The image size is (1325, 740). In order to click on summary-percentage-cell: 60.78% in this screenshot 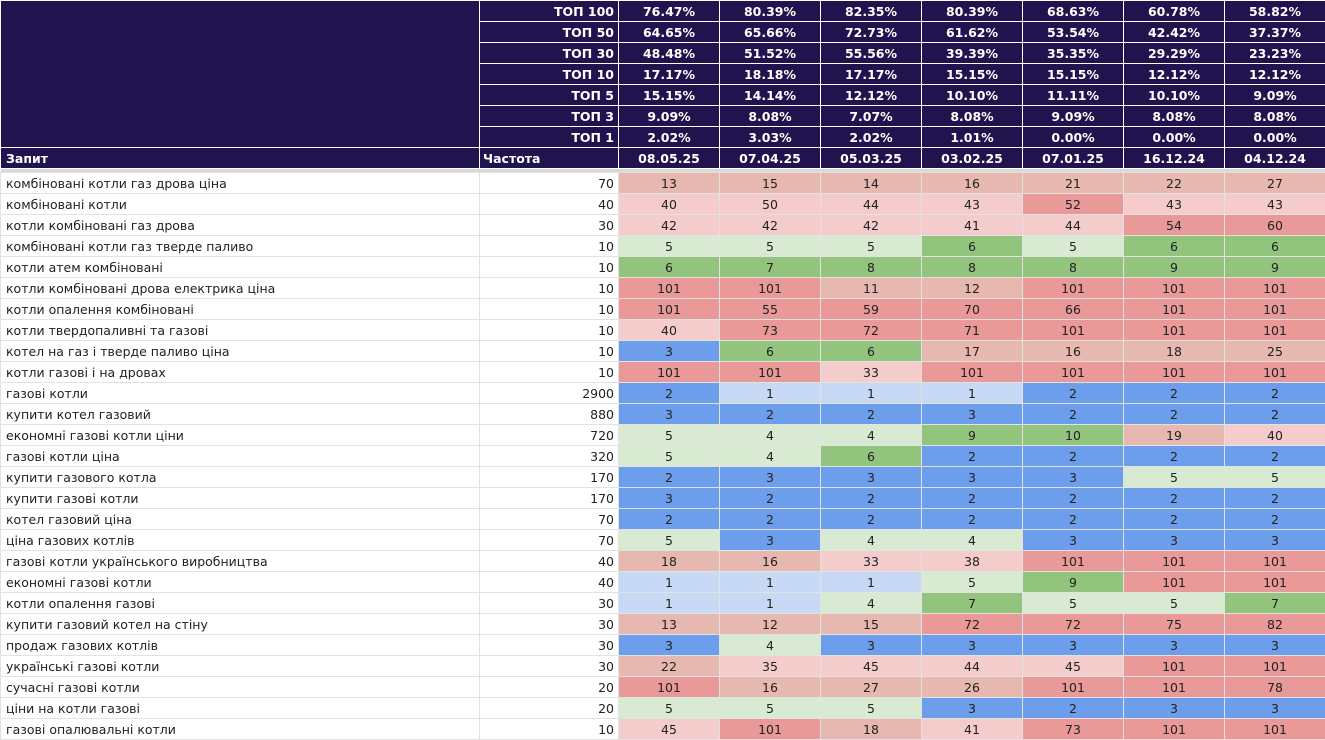, I will do `click(1174, 11)`.